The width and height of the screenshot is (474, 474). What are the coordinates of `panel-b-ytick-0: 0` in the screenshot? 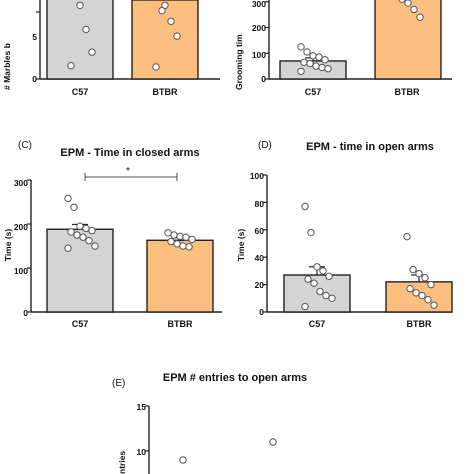 It's located at (263, 79).